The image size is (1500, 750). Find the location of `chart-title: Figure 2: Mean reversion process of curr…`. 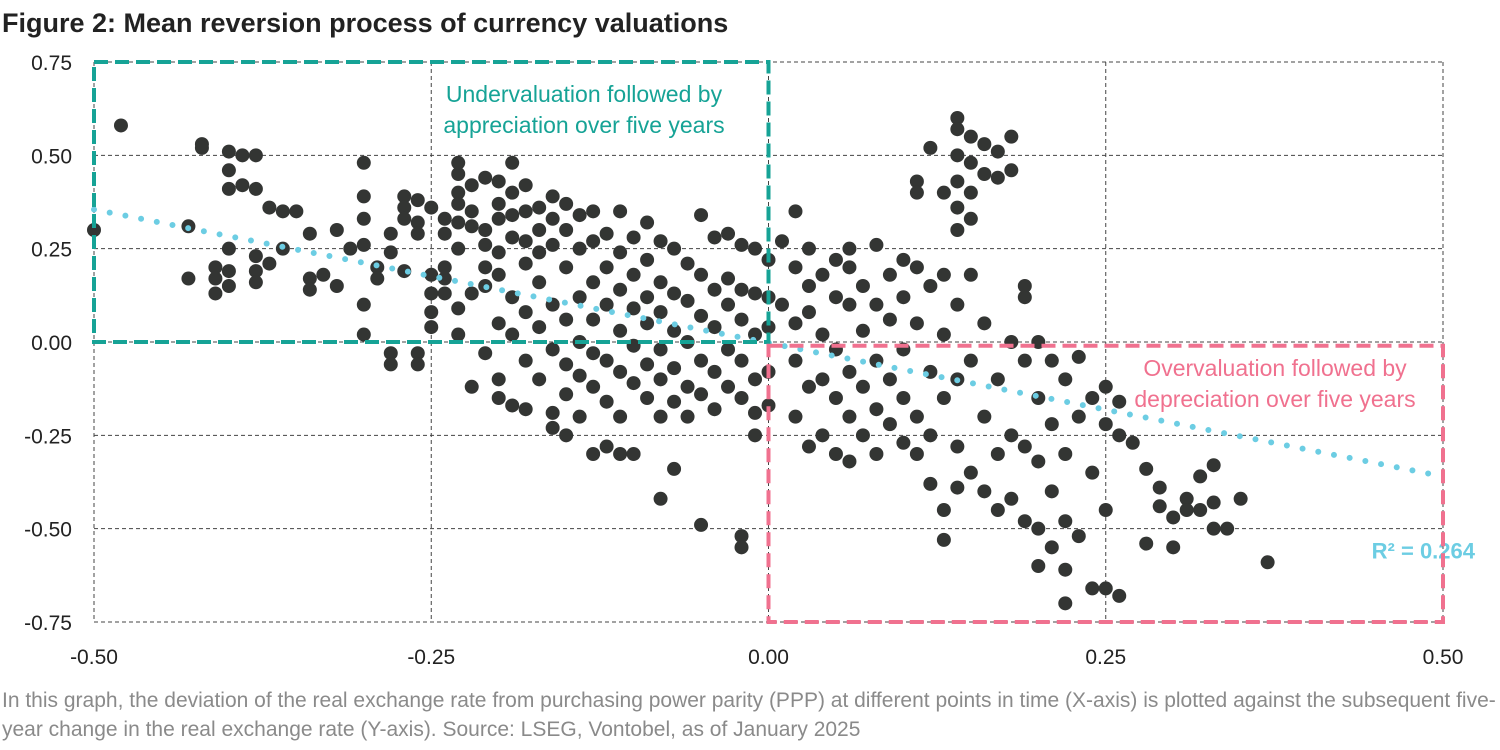

chart-title: Figure 2: Mean reversion process of curr… is located at coordinates (365, 23).